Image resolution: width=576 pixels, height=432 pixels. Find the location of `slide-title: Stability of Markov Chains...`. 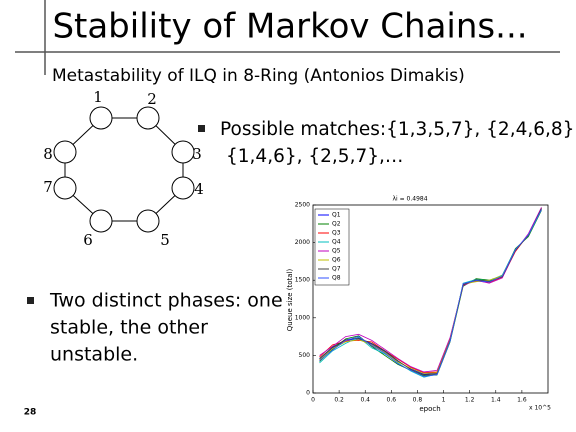

slide-title: Stability of Markov Chains... is located at coordinates (289, 27).